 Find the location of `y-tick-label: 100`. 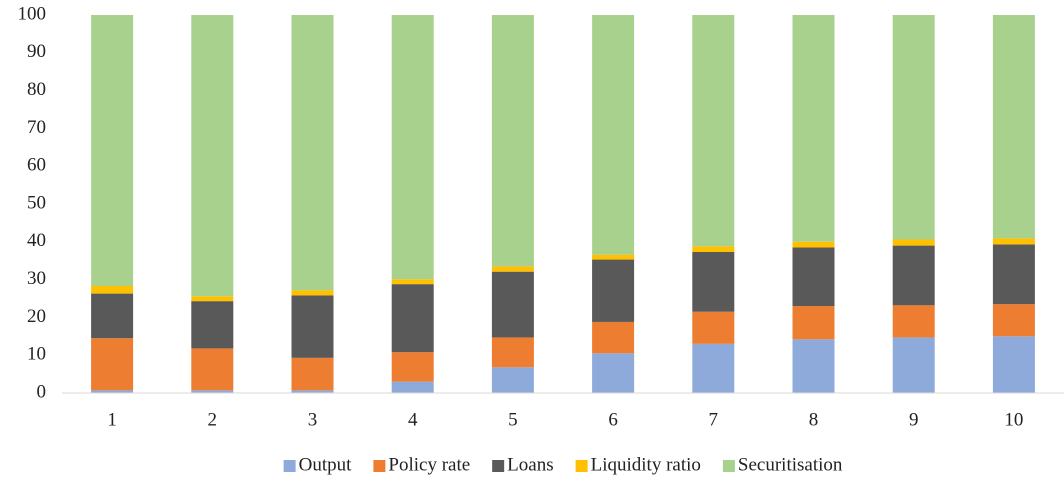

y-tick-label: 100 is located at coordinates (32, 13).